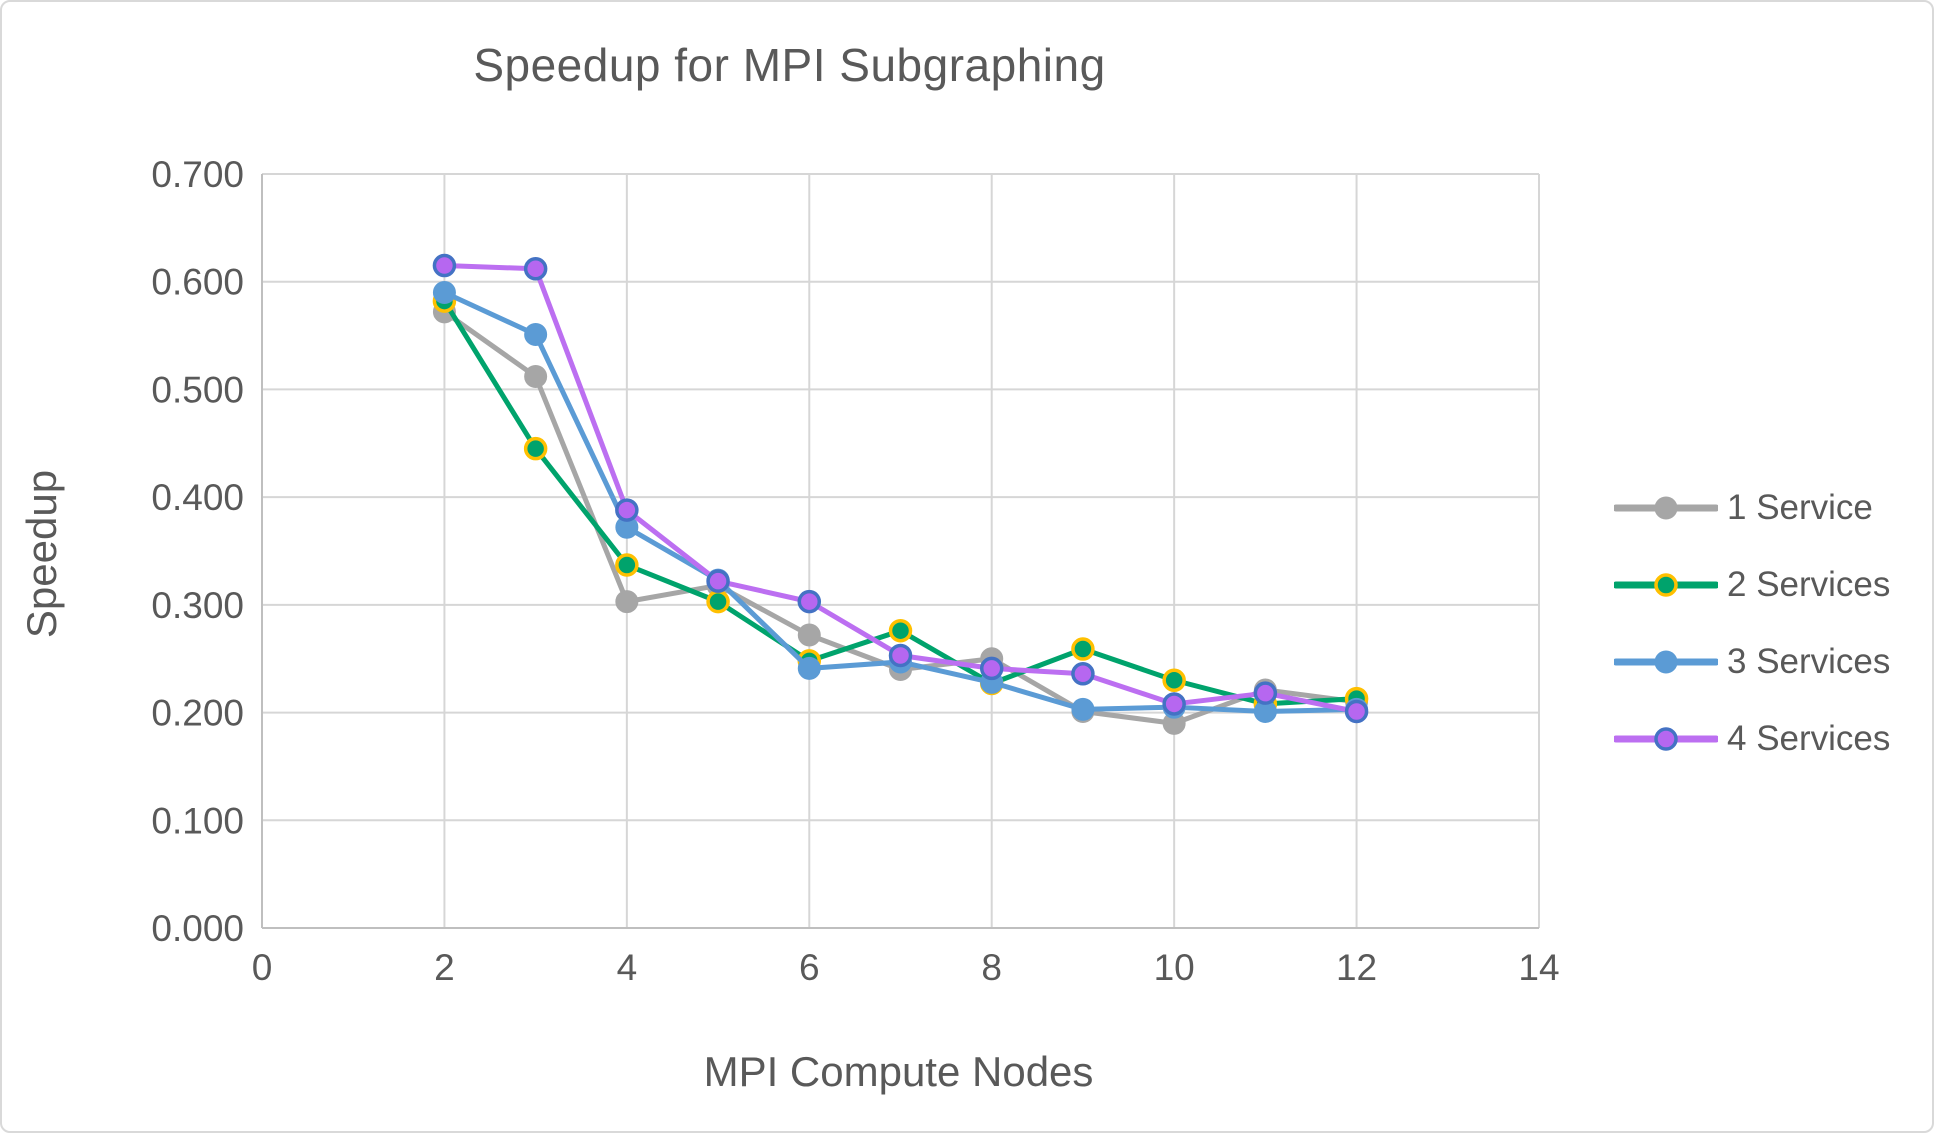 The width and height of the screenshot is (1938, 1137). What do you see at coordinates (197, 282) in the screenshot?
I see `y-tick-label: 0.600` at bounding box center [197, 282].